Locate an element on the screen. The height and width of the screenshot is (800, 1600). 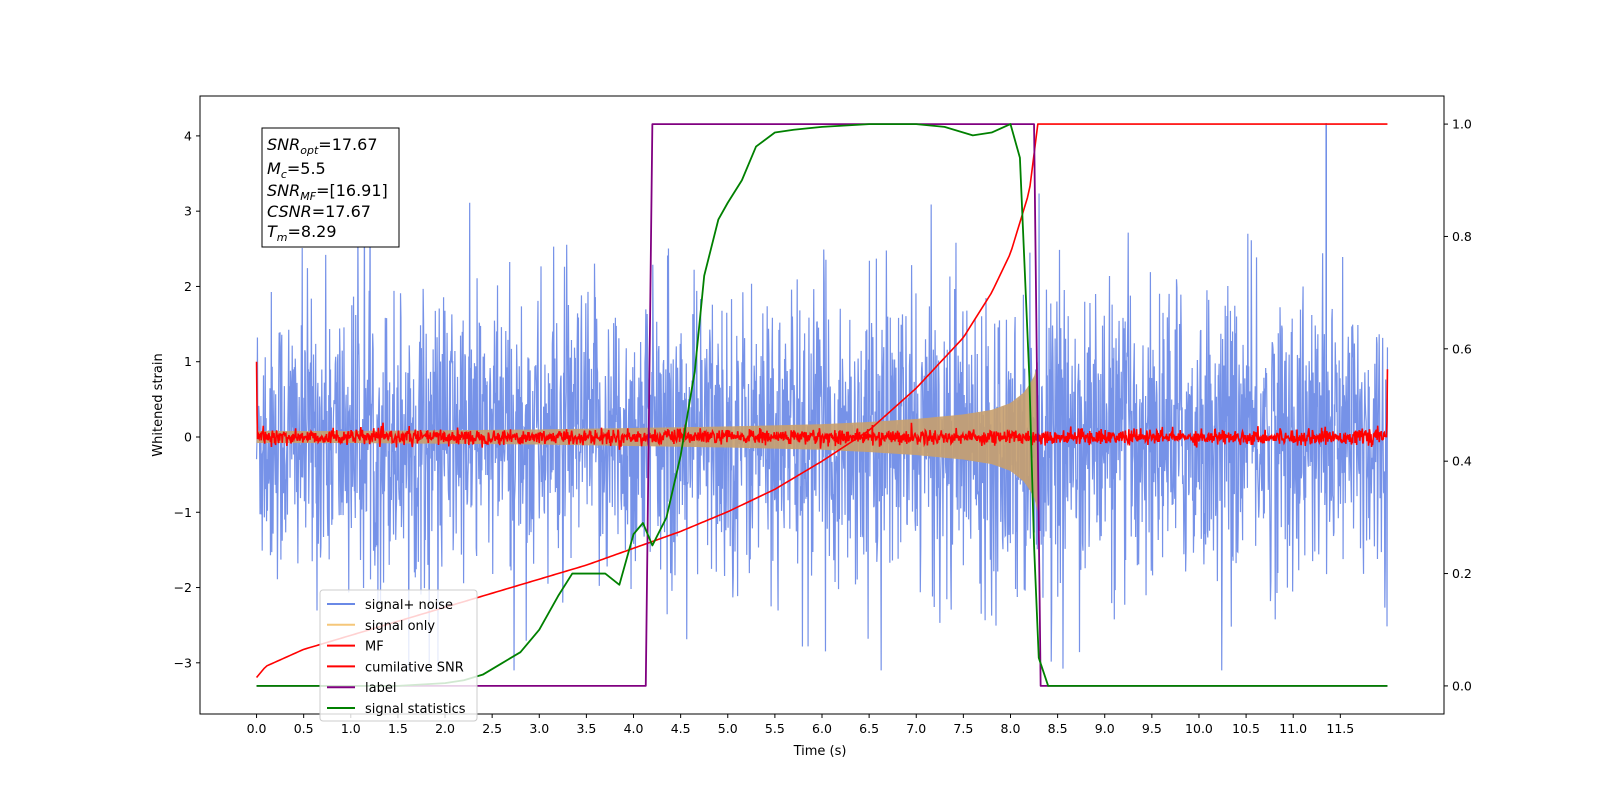
x-tick-label: 7.5 is located at coordinates (963, 728).